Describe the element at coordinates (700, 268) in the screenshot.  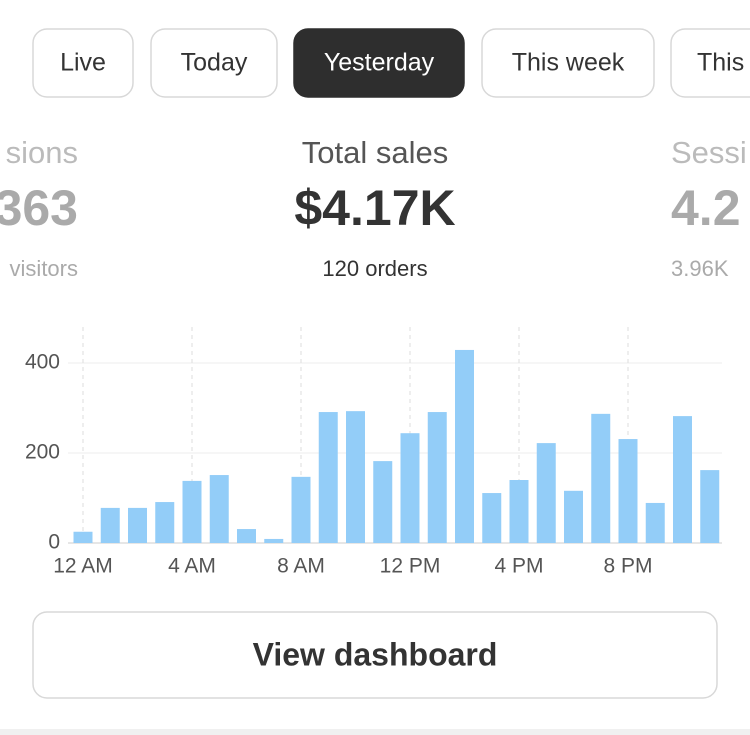
I see `stat-subtitle: 3.96K` at that location.